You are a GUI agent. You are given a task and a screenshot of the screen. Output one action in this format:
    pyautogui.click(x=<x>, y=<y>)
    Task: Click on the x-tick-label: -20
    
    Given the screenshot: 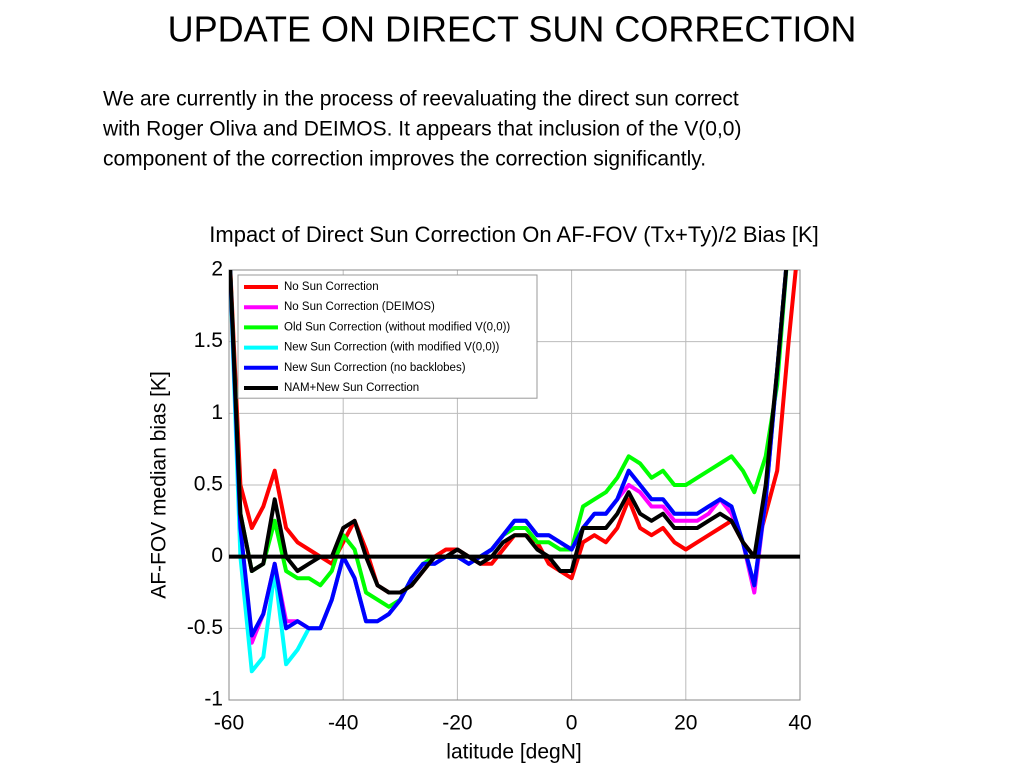 What is the action you would take?
    pyautogui.click(x=457, y=723)
    